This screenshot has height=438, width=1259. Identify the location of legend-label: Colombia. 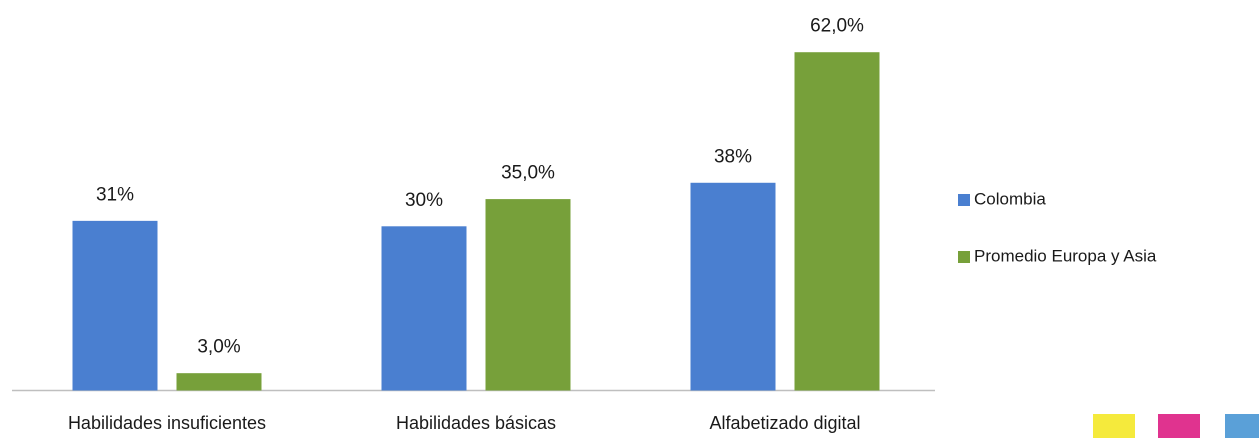
(1010, 198).